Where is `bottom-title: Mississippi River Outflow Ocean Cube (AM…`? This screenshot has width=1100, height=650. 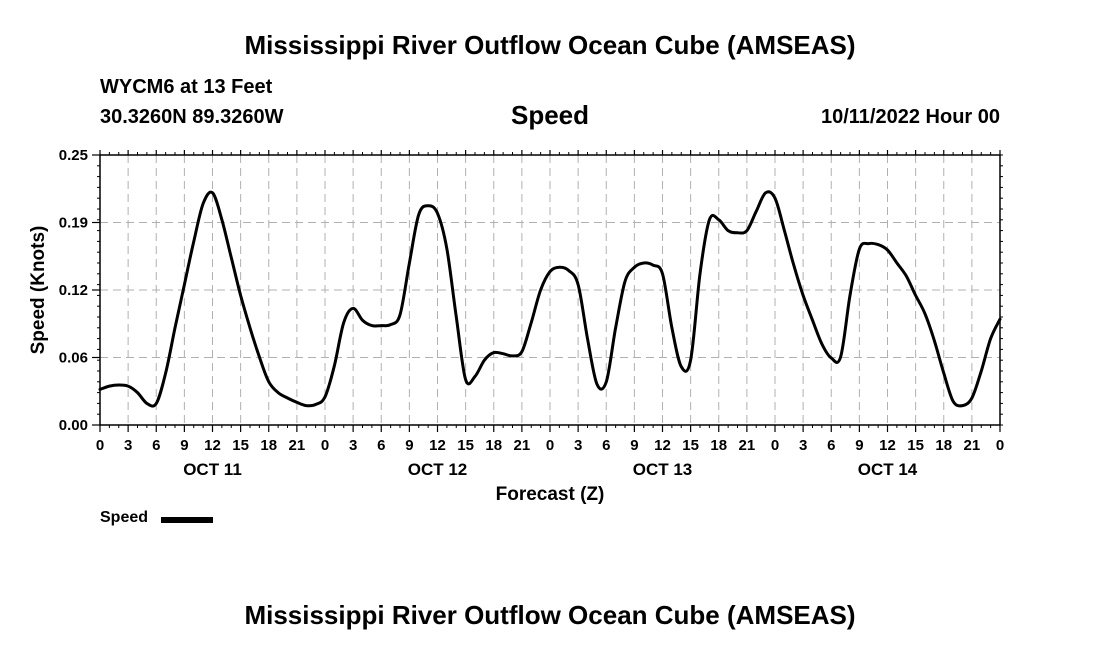 bottom-title: Mississippi River Outflow Ocean Cube (AM… is located at coordinates (550, 615).